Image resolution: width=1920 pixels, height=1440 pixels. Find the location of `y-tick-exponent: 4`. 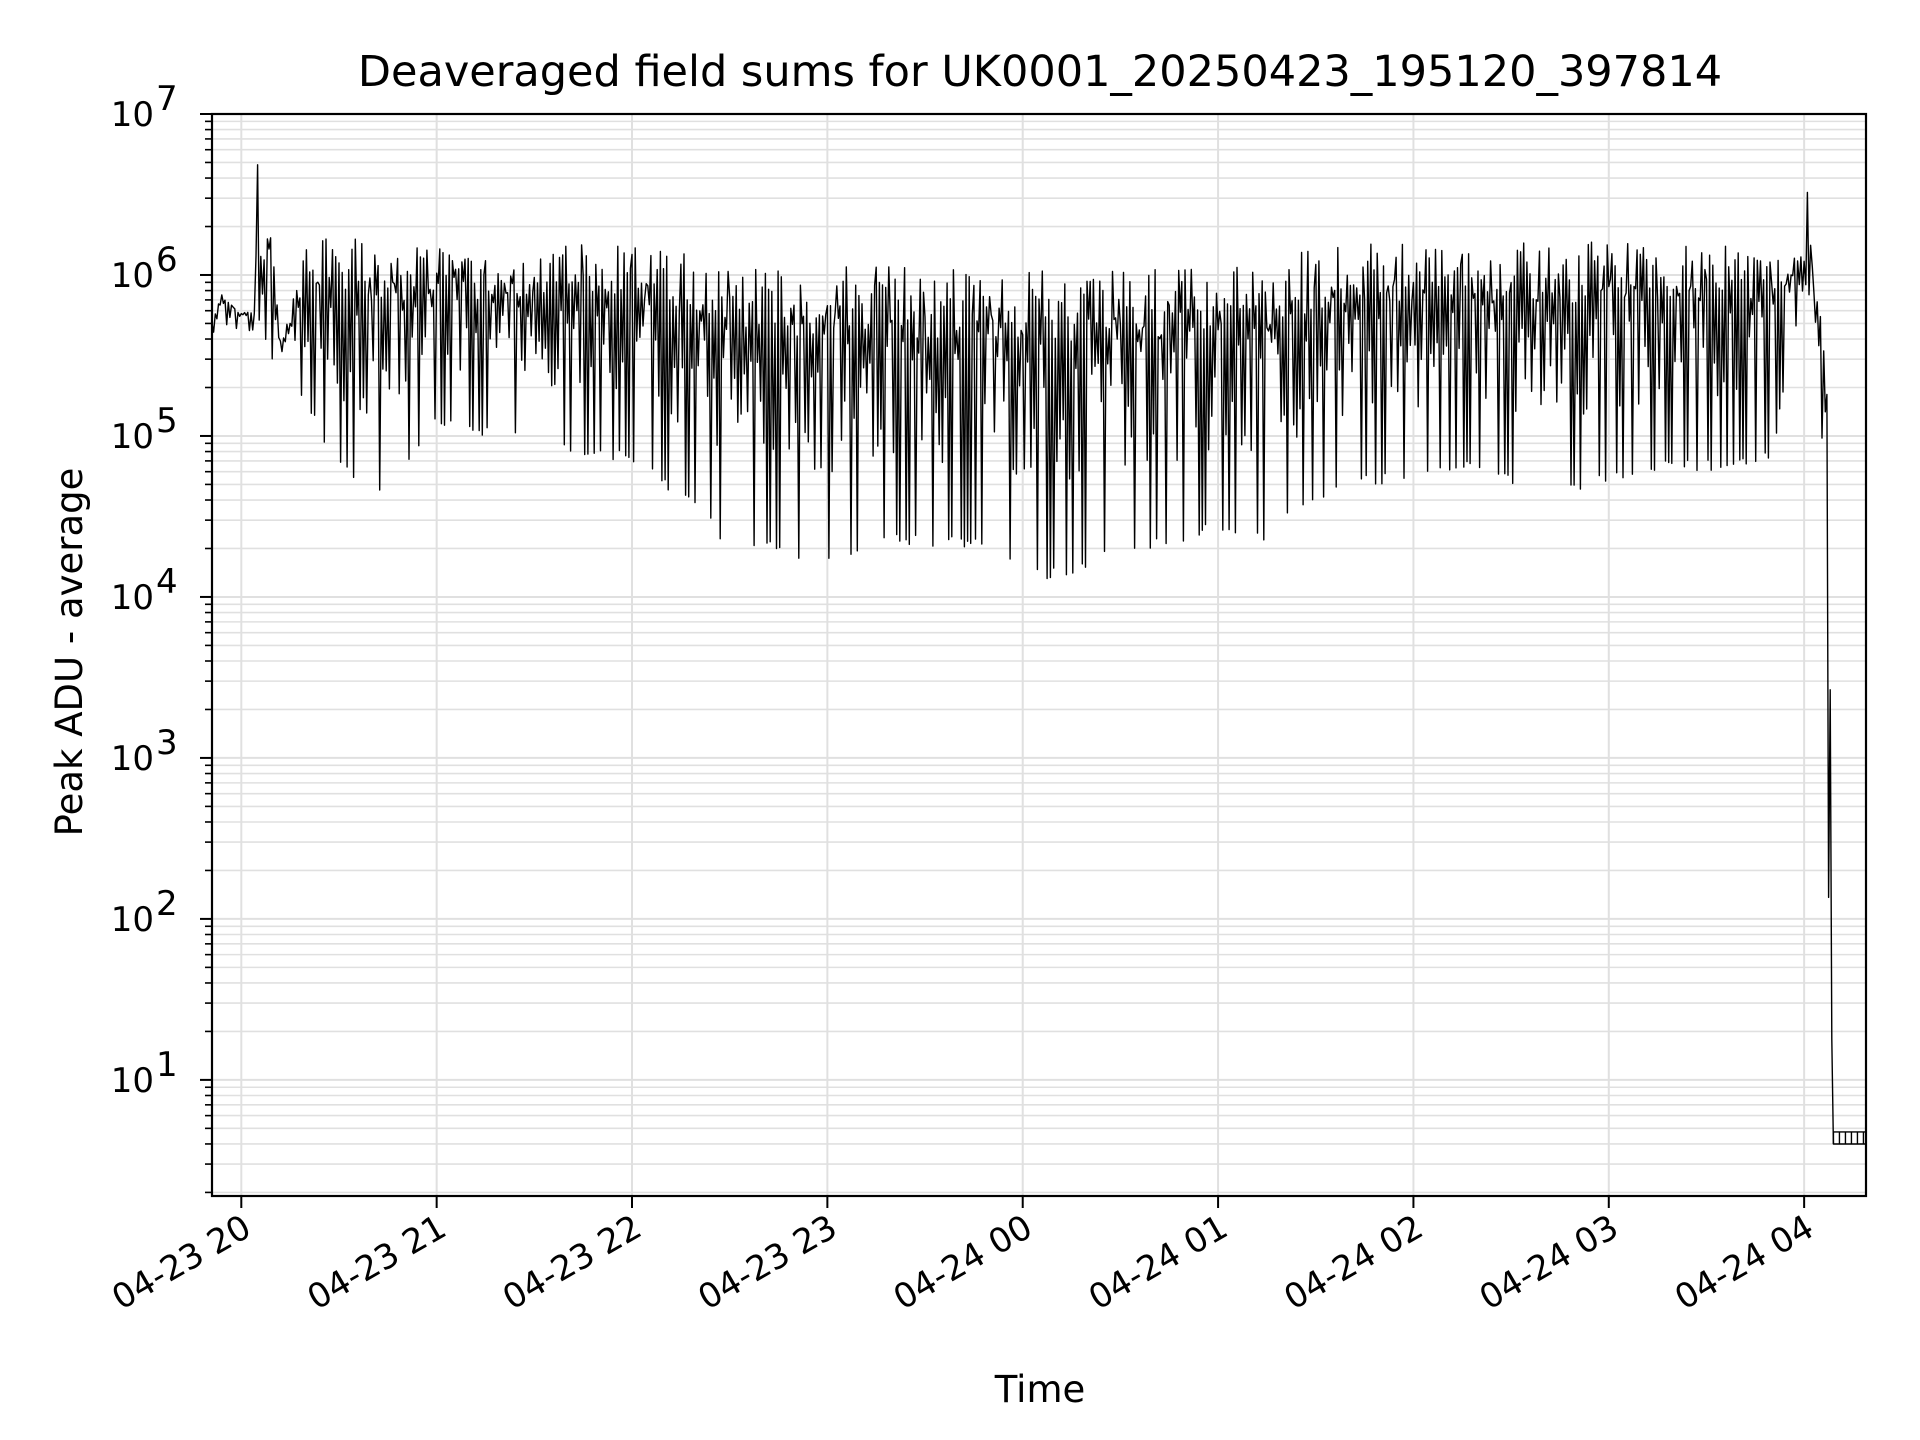

y-tick-exponent: 4 is located at coordinates (167, 582).